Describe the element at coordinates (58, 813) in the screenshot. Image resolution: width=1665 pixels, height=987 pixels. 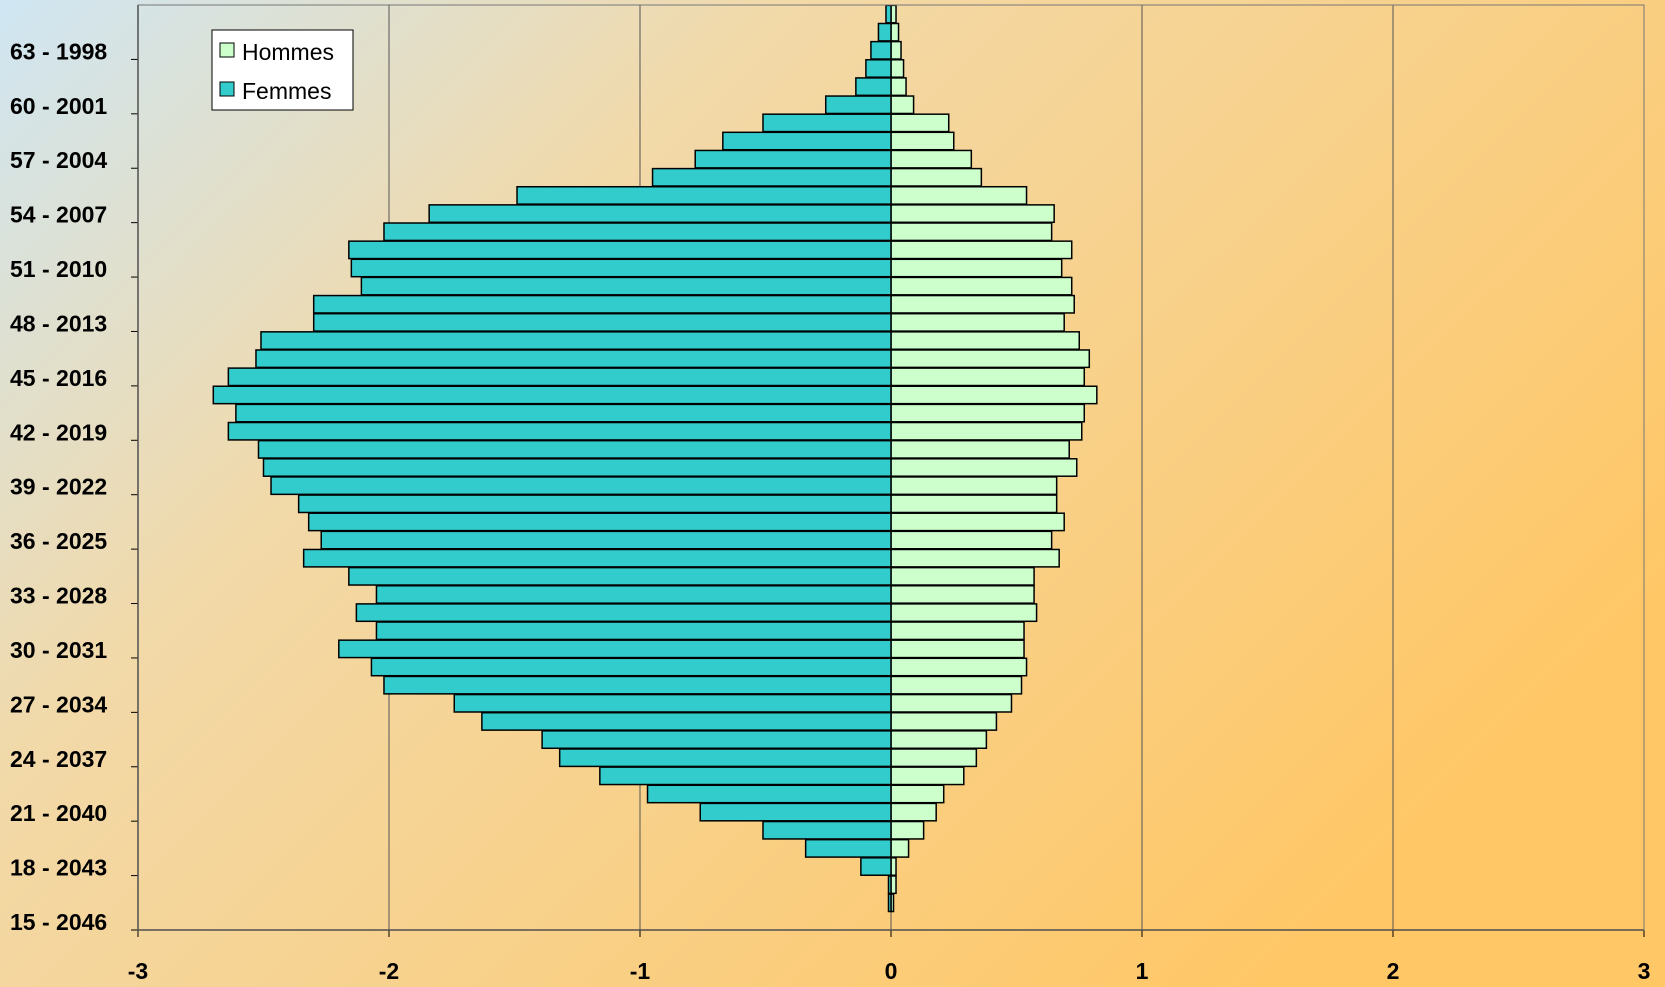
I see `y-tick-label: 21 - 2040` at that location.